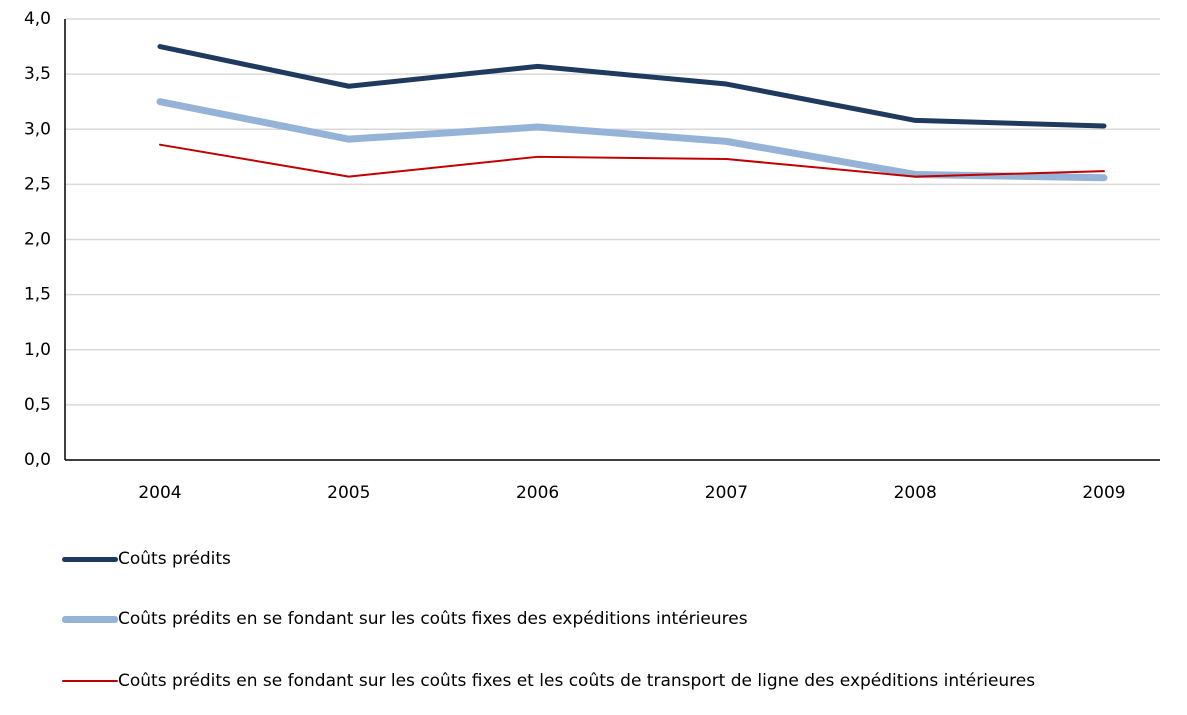  What do you see at coordinates (37, 240) in the screenshot?
I see `y-tick-label: 2,0` at bounding box center [37, 240].